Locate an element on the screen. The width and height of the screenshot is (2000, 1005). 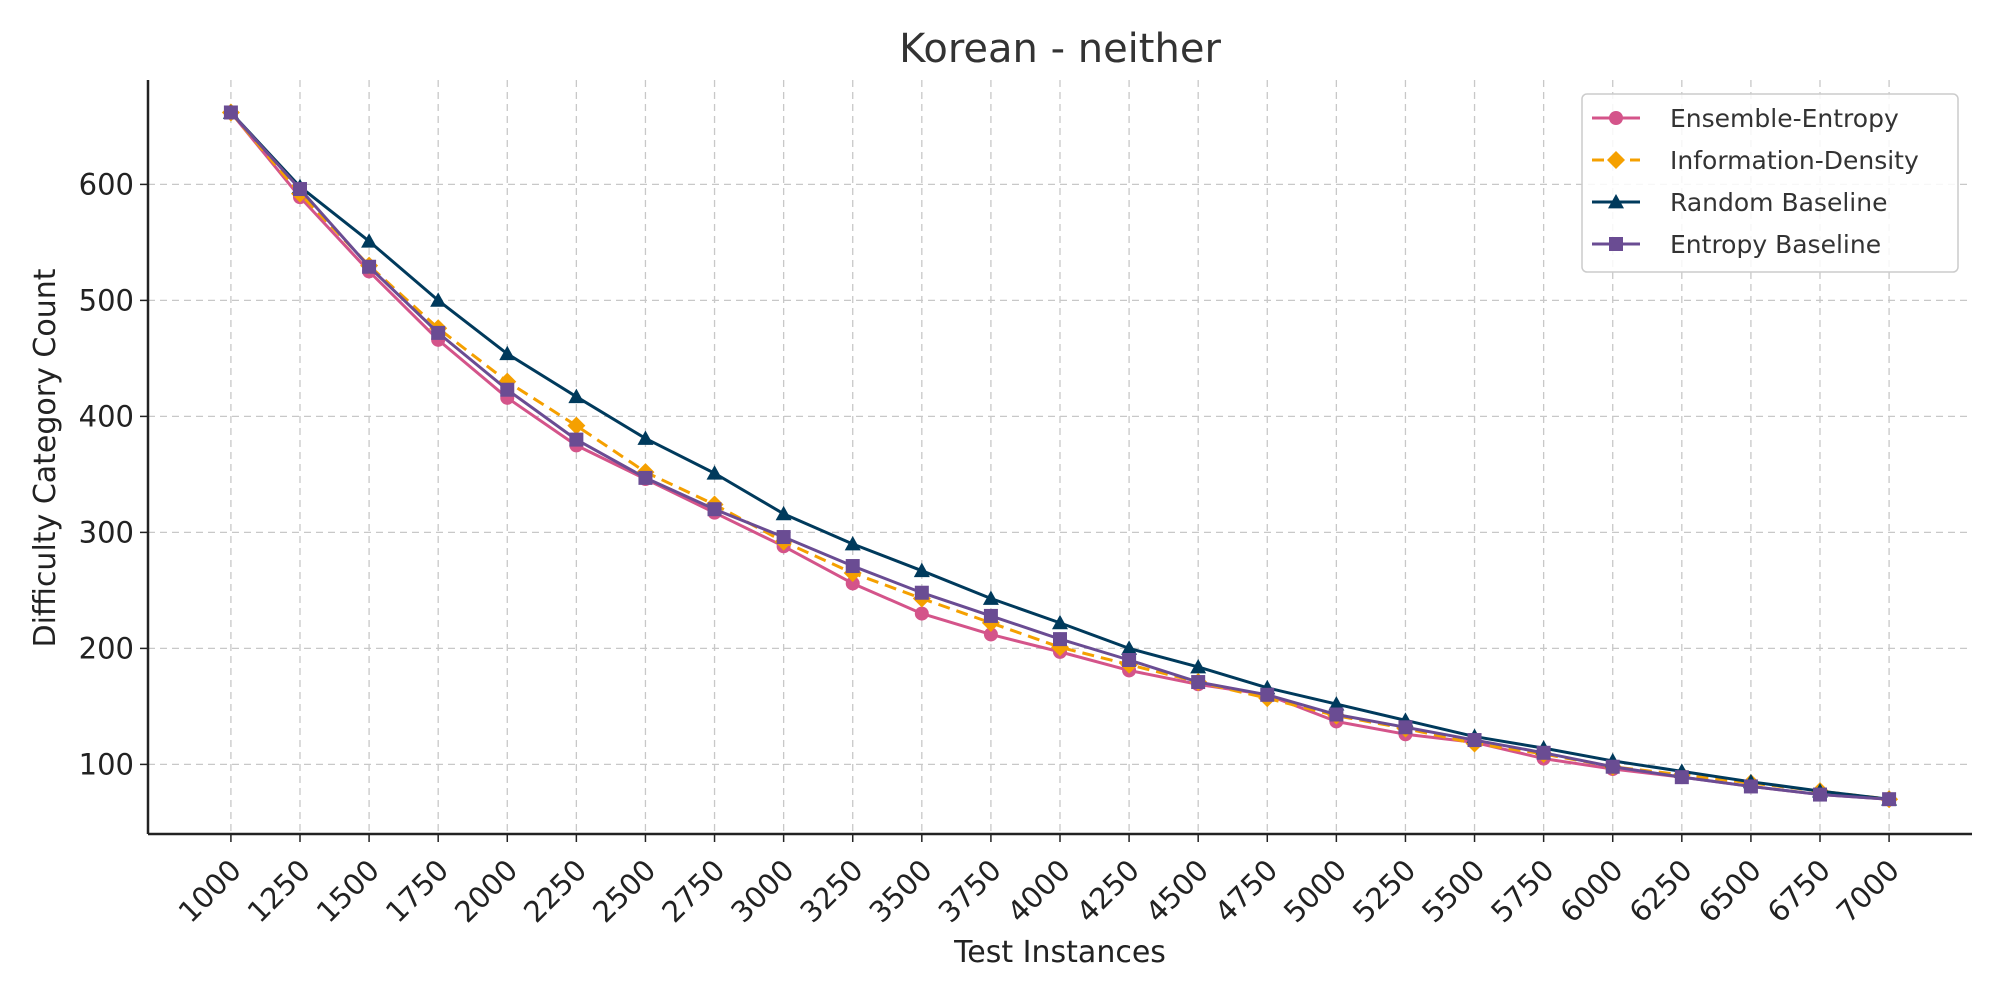
x-tick-label: 1000 is located at coordinates (210, 891).